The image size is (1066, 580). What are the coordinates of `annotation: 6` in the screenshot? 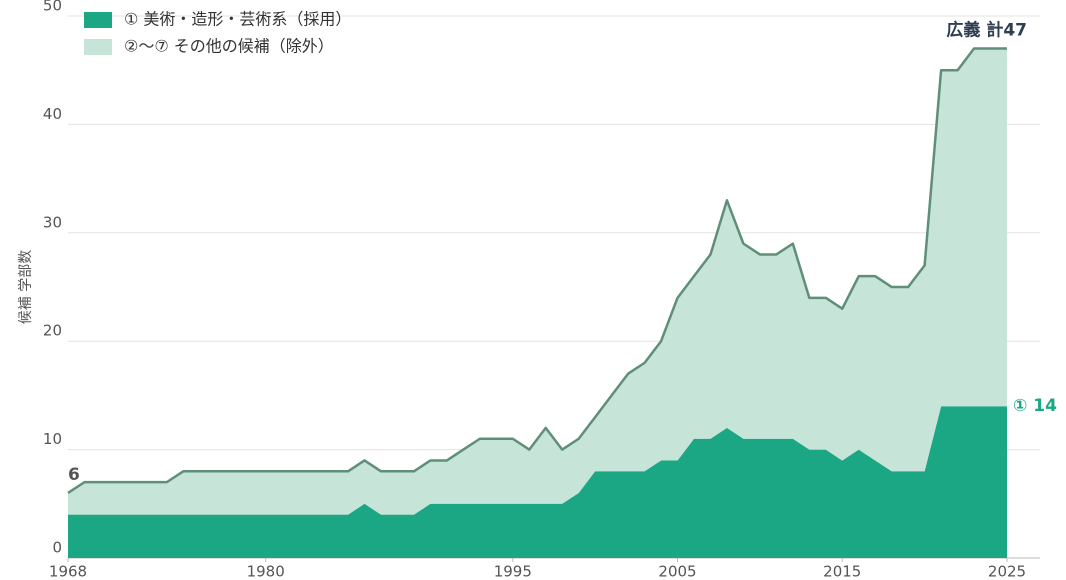 It's located at (74, 475).